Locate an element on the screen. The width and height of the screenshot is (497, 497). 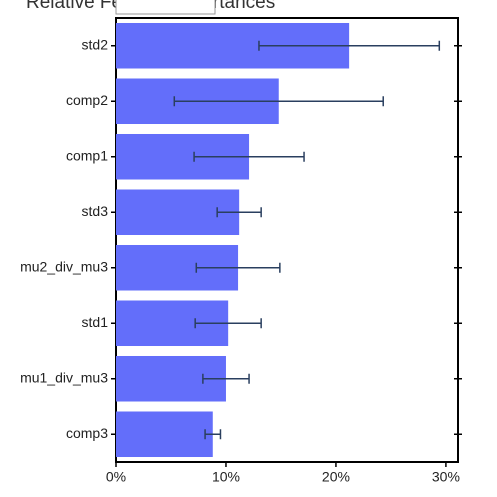
overlay-box is located at coordinates (165, 7).